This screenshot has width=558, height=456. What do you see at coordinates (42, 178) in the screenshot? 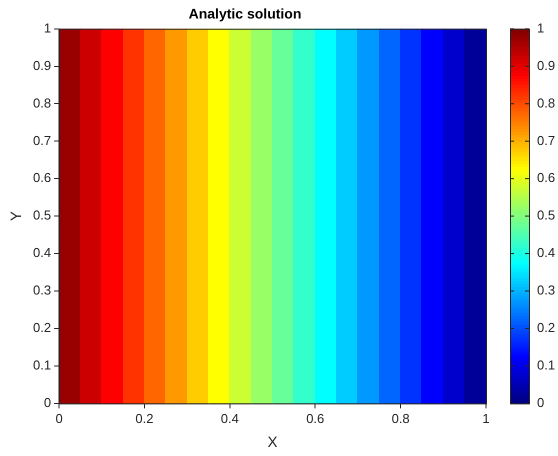
I see `y-tick-label: 0.6` at bounding box center [42, 178].